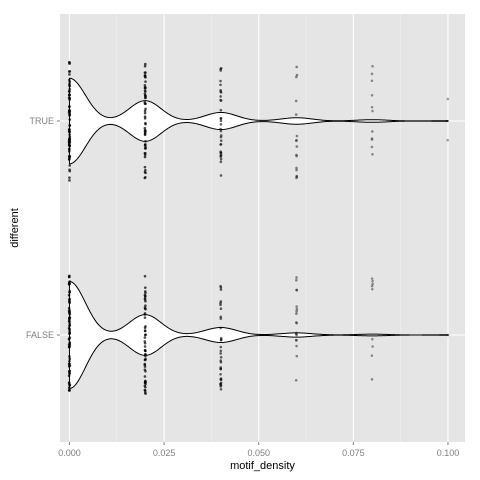 This screenshot has width=480, height=480. What do you see at coordinates (43, 228) in the screenshot?
I see `y-axis-ticks: TRUE FALSE` at bounding box center [43, 228].